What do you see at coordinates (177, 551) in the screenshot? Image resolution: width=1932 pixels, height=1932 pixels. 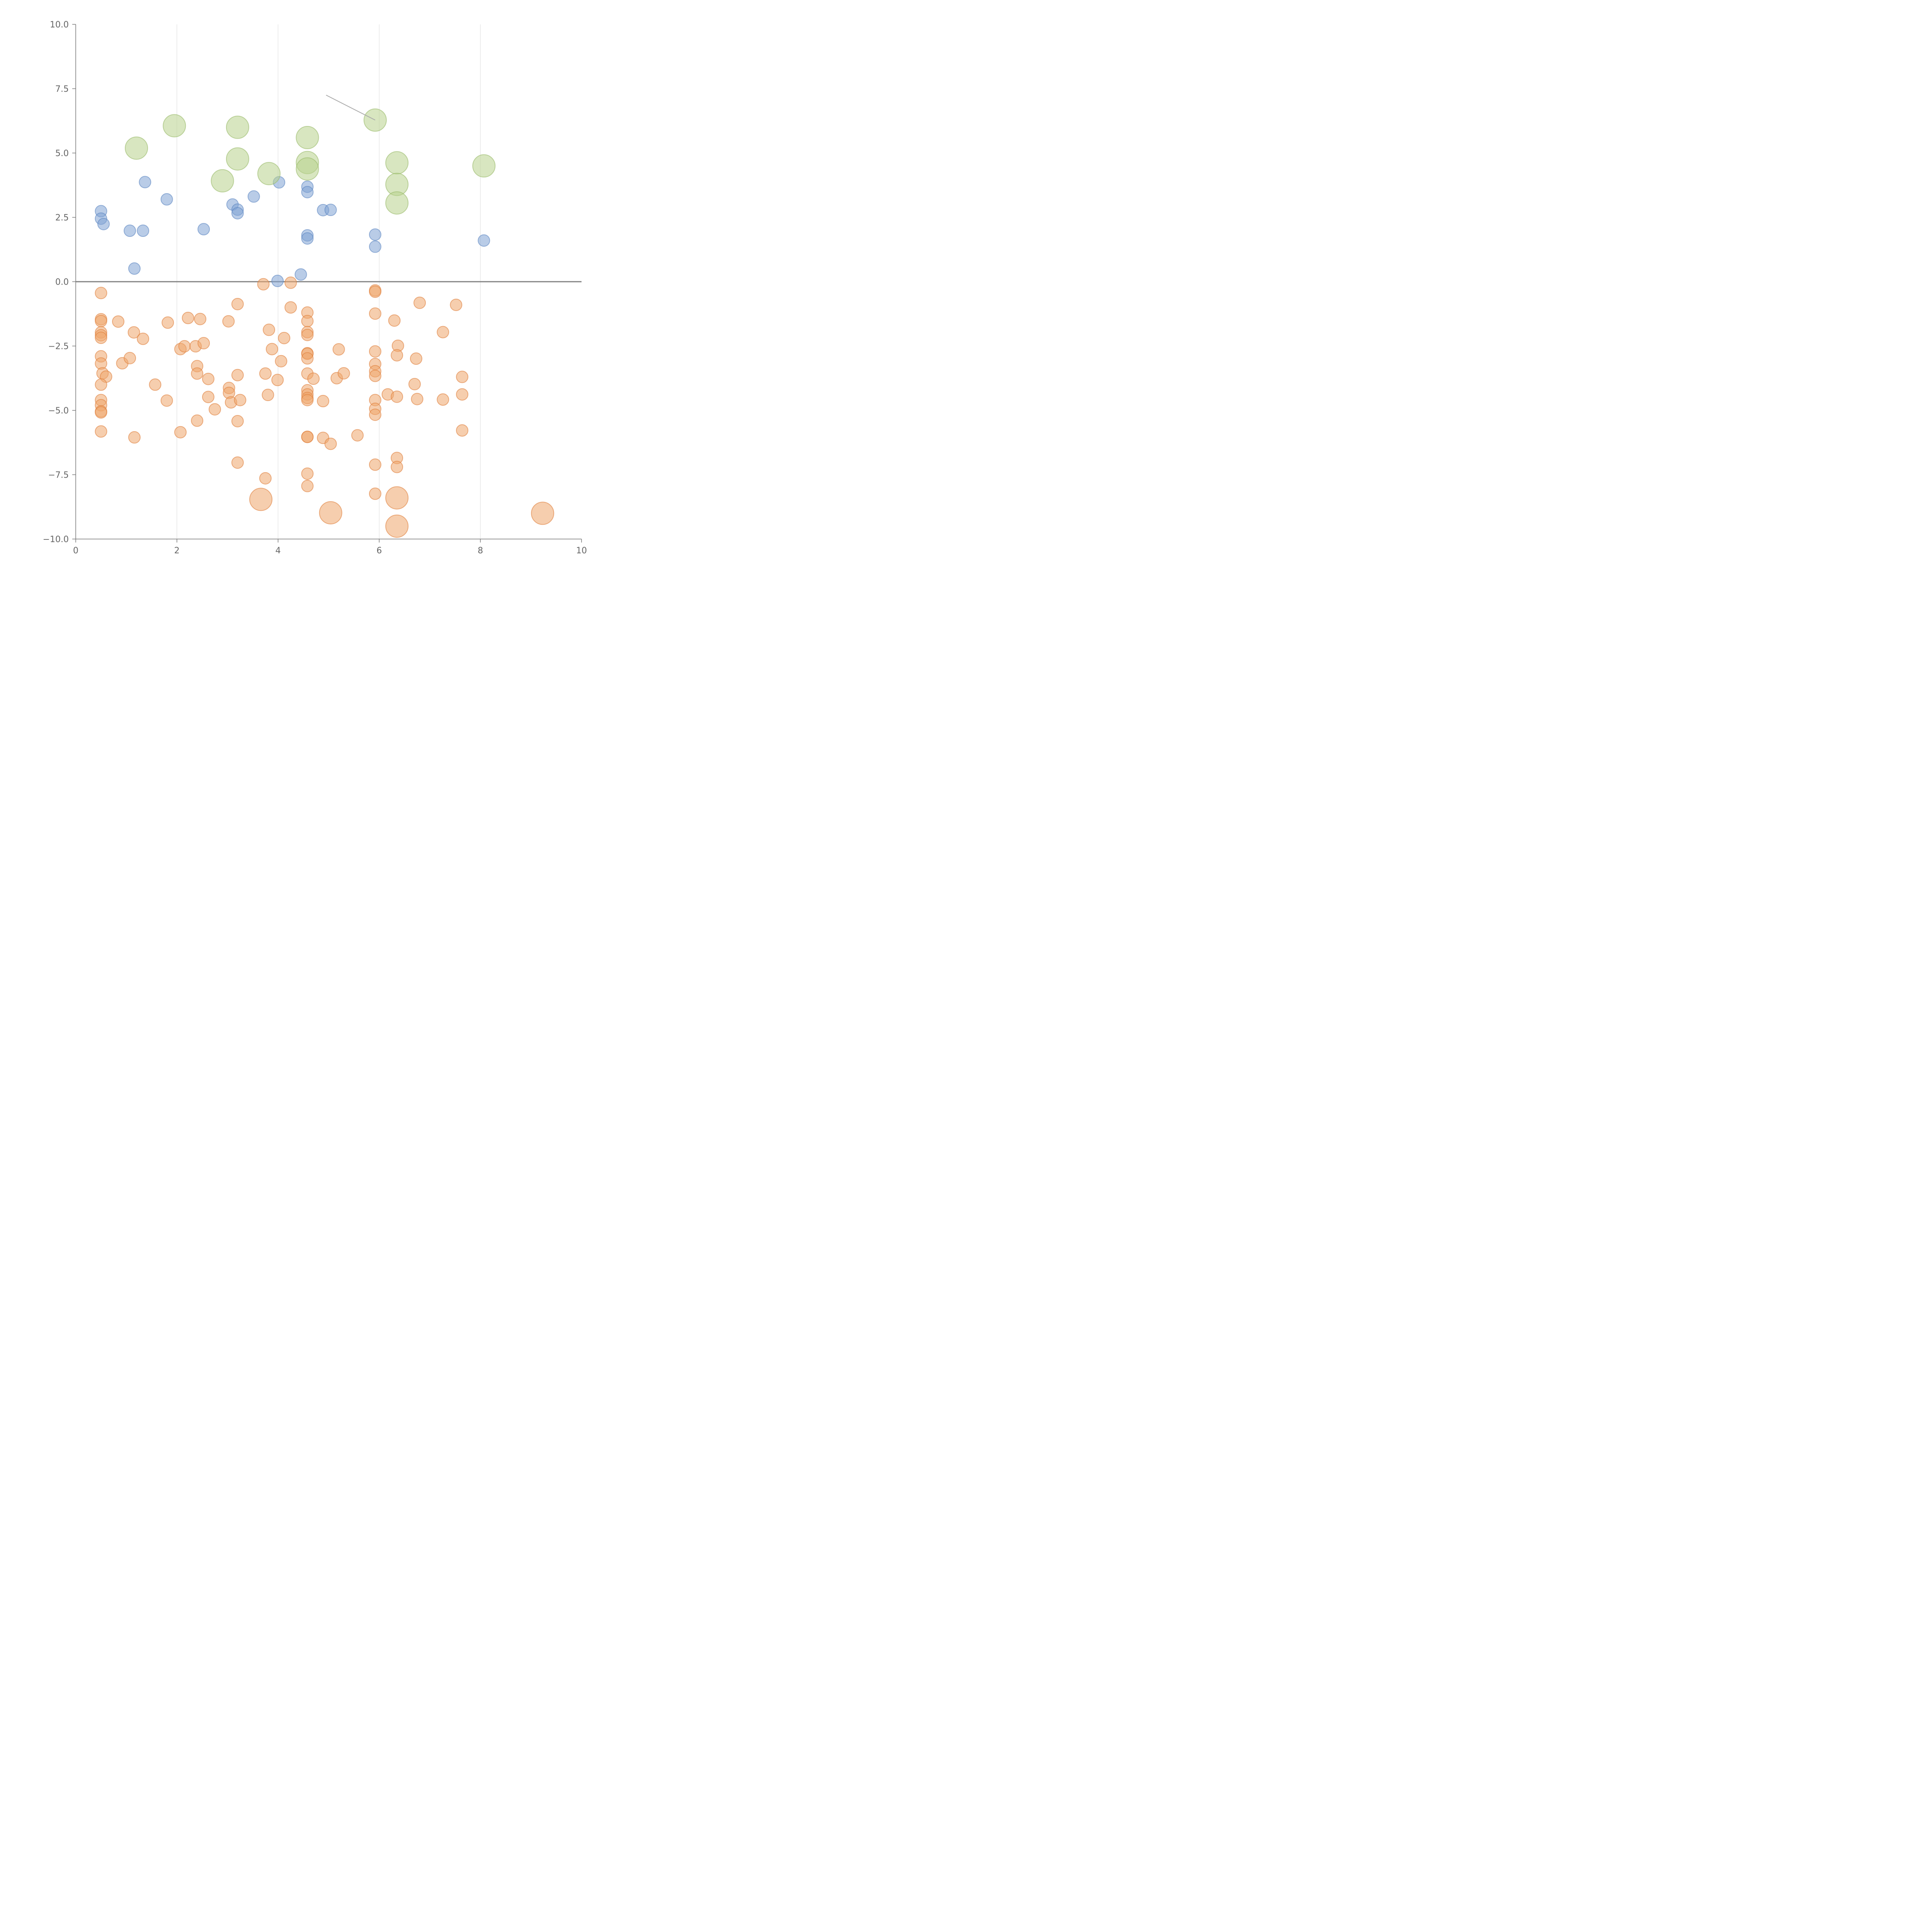 I see `x-tick-label: 2` at bounding box center [177, 551].